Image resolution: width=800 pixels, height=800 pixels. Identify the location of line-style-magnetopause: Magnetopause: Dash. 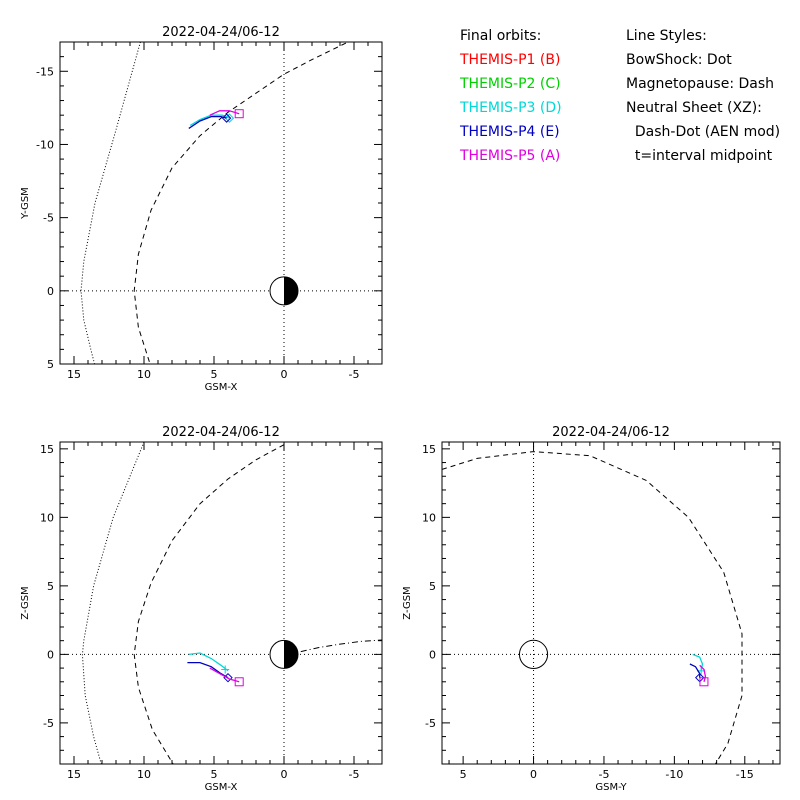
(700, 84).